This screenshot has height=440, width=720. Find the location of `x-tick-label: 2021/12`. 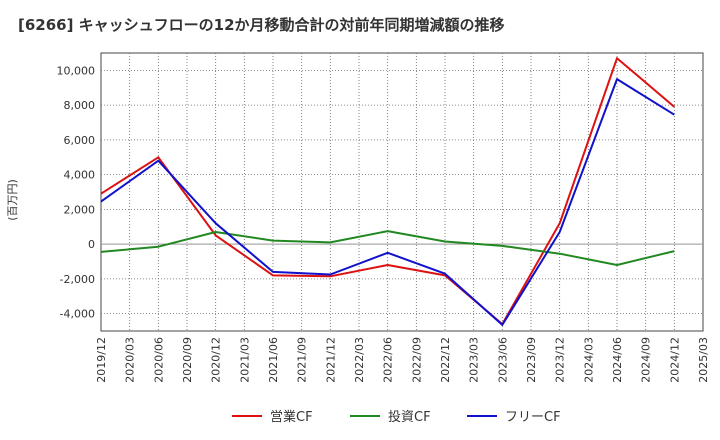

x-tick-label: 2021/12 is located at coordinates (330, 360).